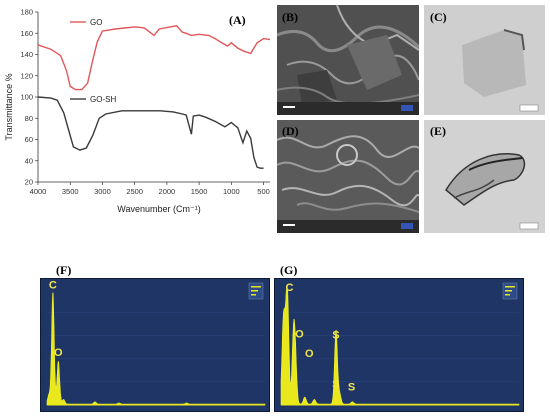 This screenshot has height=418, width=550. What do you see at coordinates (158, 209) in the screenshot?
I see `ftir-x-axis-label: Wavenumber (Cm⁻¹)` at bounding box center [158, 209].